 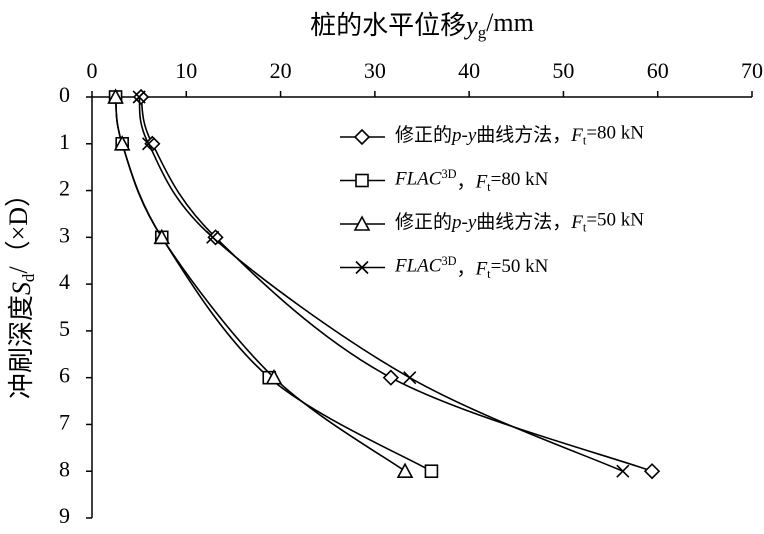 What do you see at coordinates (186, 70) in the screenshot?
I see `x-tick-label: 10` at bounding box center [186, 70].